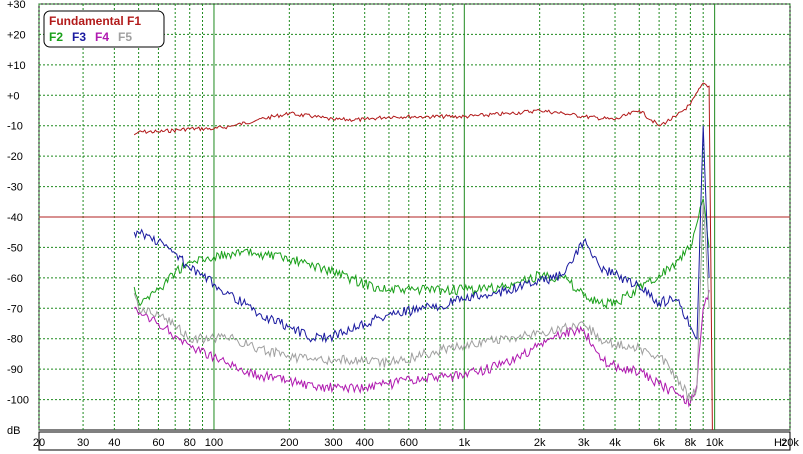 The width and height of the screenshot is (803, 454). What do you see at coordinates (125, 37) in the screenshot?
I see `legend-item-f5: F5` at bounding box center [125, 37].